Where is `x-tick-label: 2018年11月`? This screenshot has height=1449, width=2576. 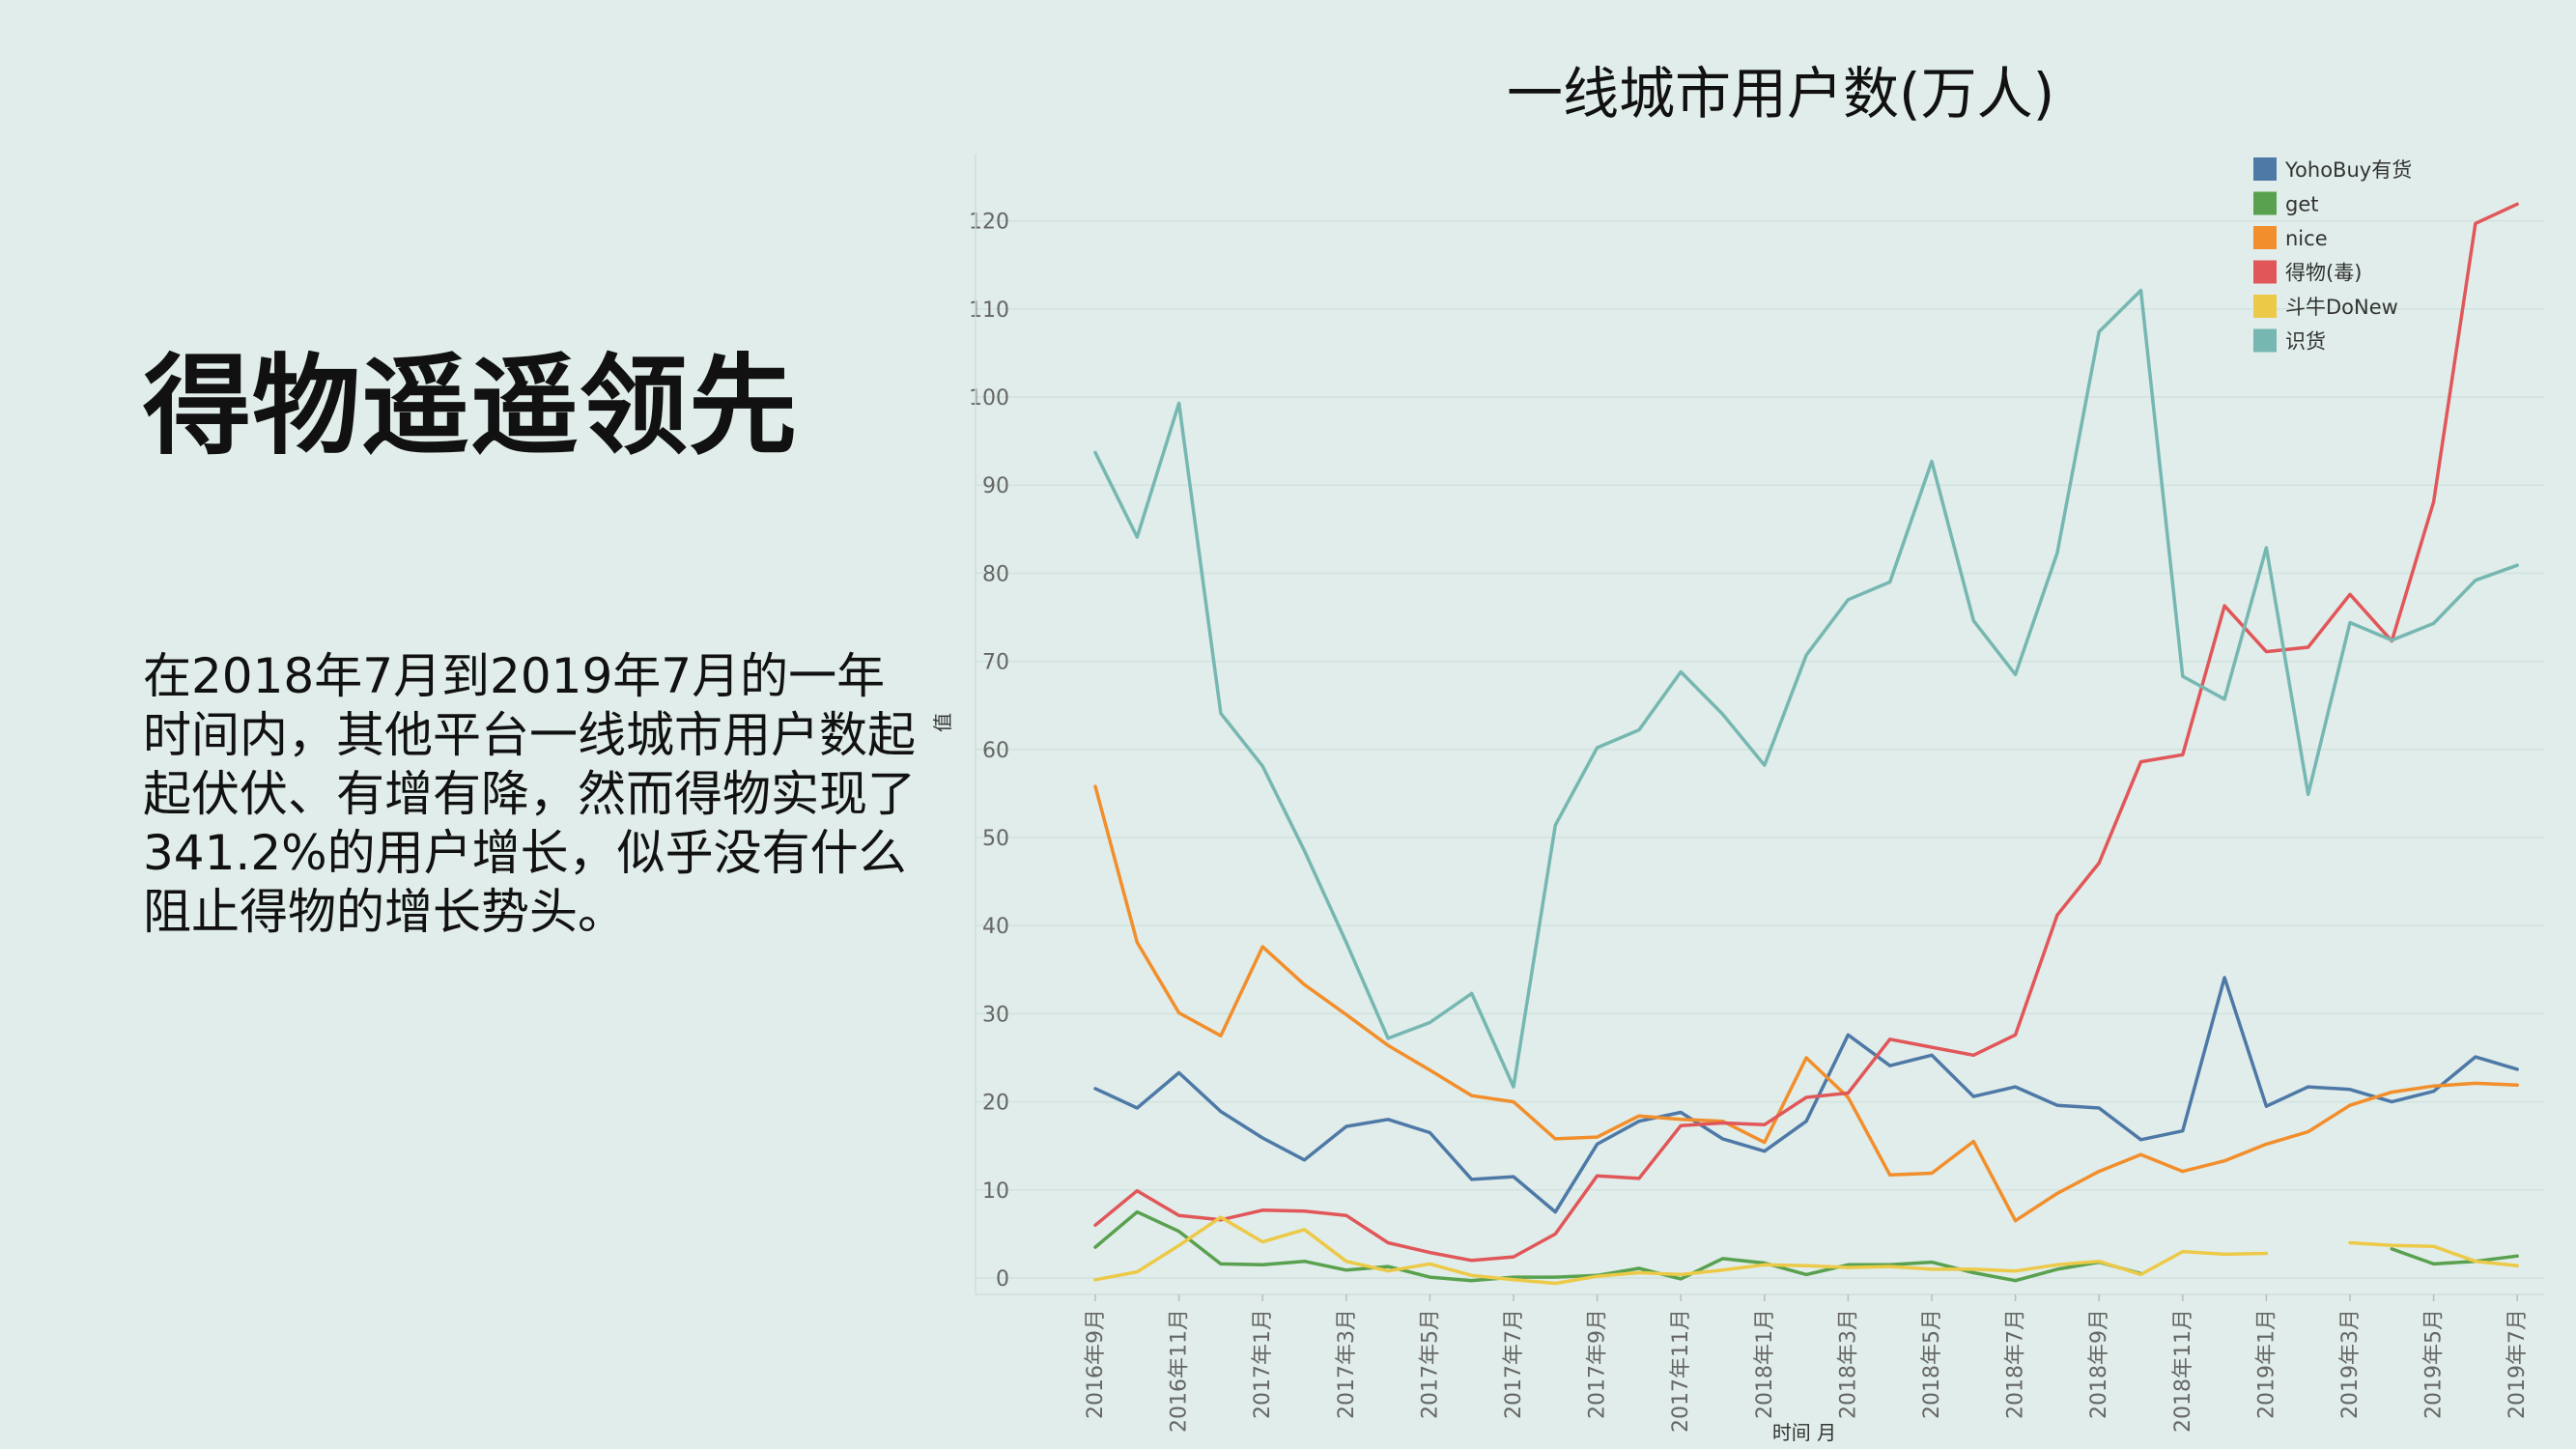
x-tick-label: 2018年11月 is located at coordinates (2183, 1371).